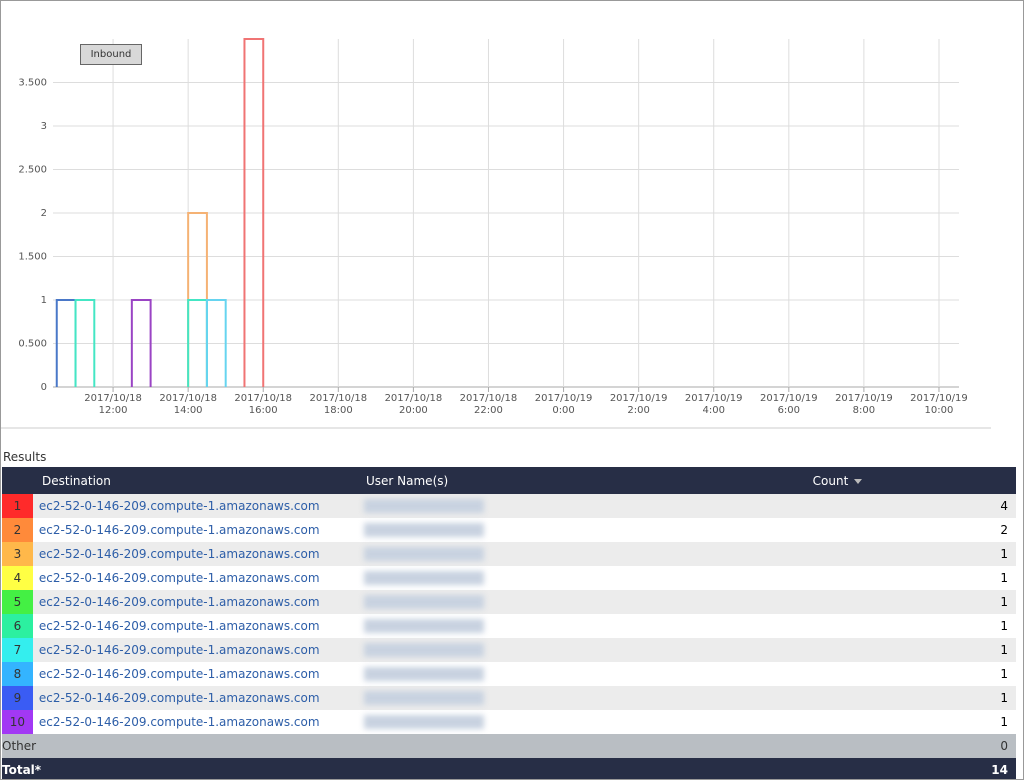  What do you see at coordinates (44, 213) in the screenshot?
I see `y-tick-label: 2` at bounding box center [44, 213].